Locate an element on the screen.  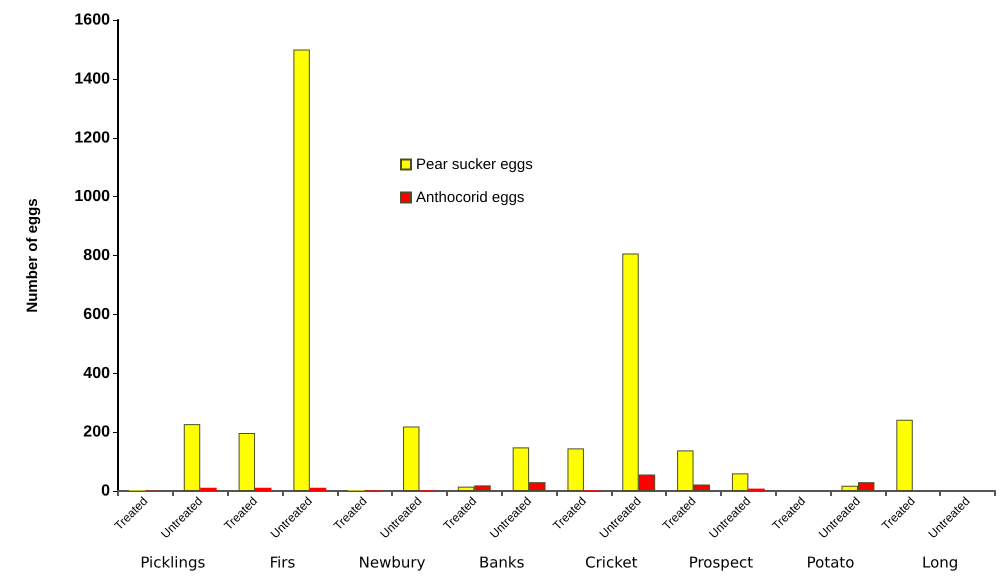
text: Banks is located at coordinates (501, 563).